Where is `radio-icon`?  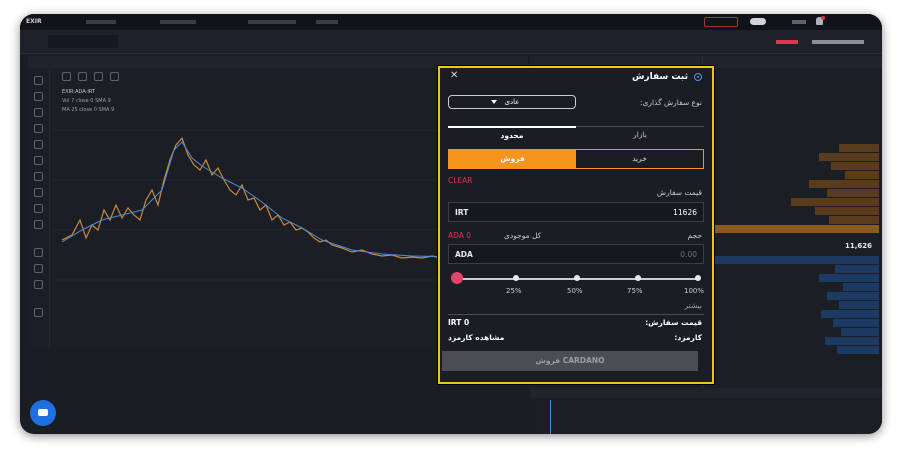
radio-icon is located at coordinates (698, 77).